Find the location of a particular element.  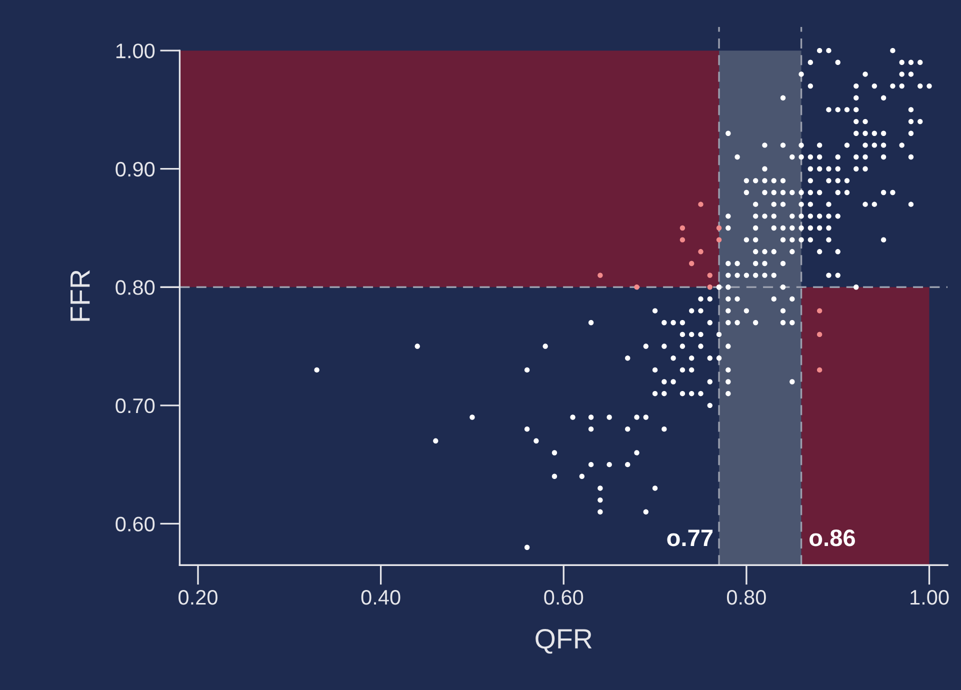

x-tick-label: 0.40 is located at coordinates (380, 597).